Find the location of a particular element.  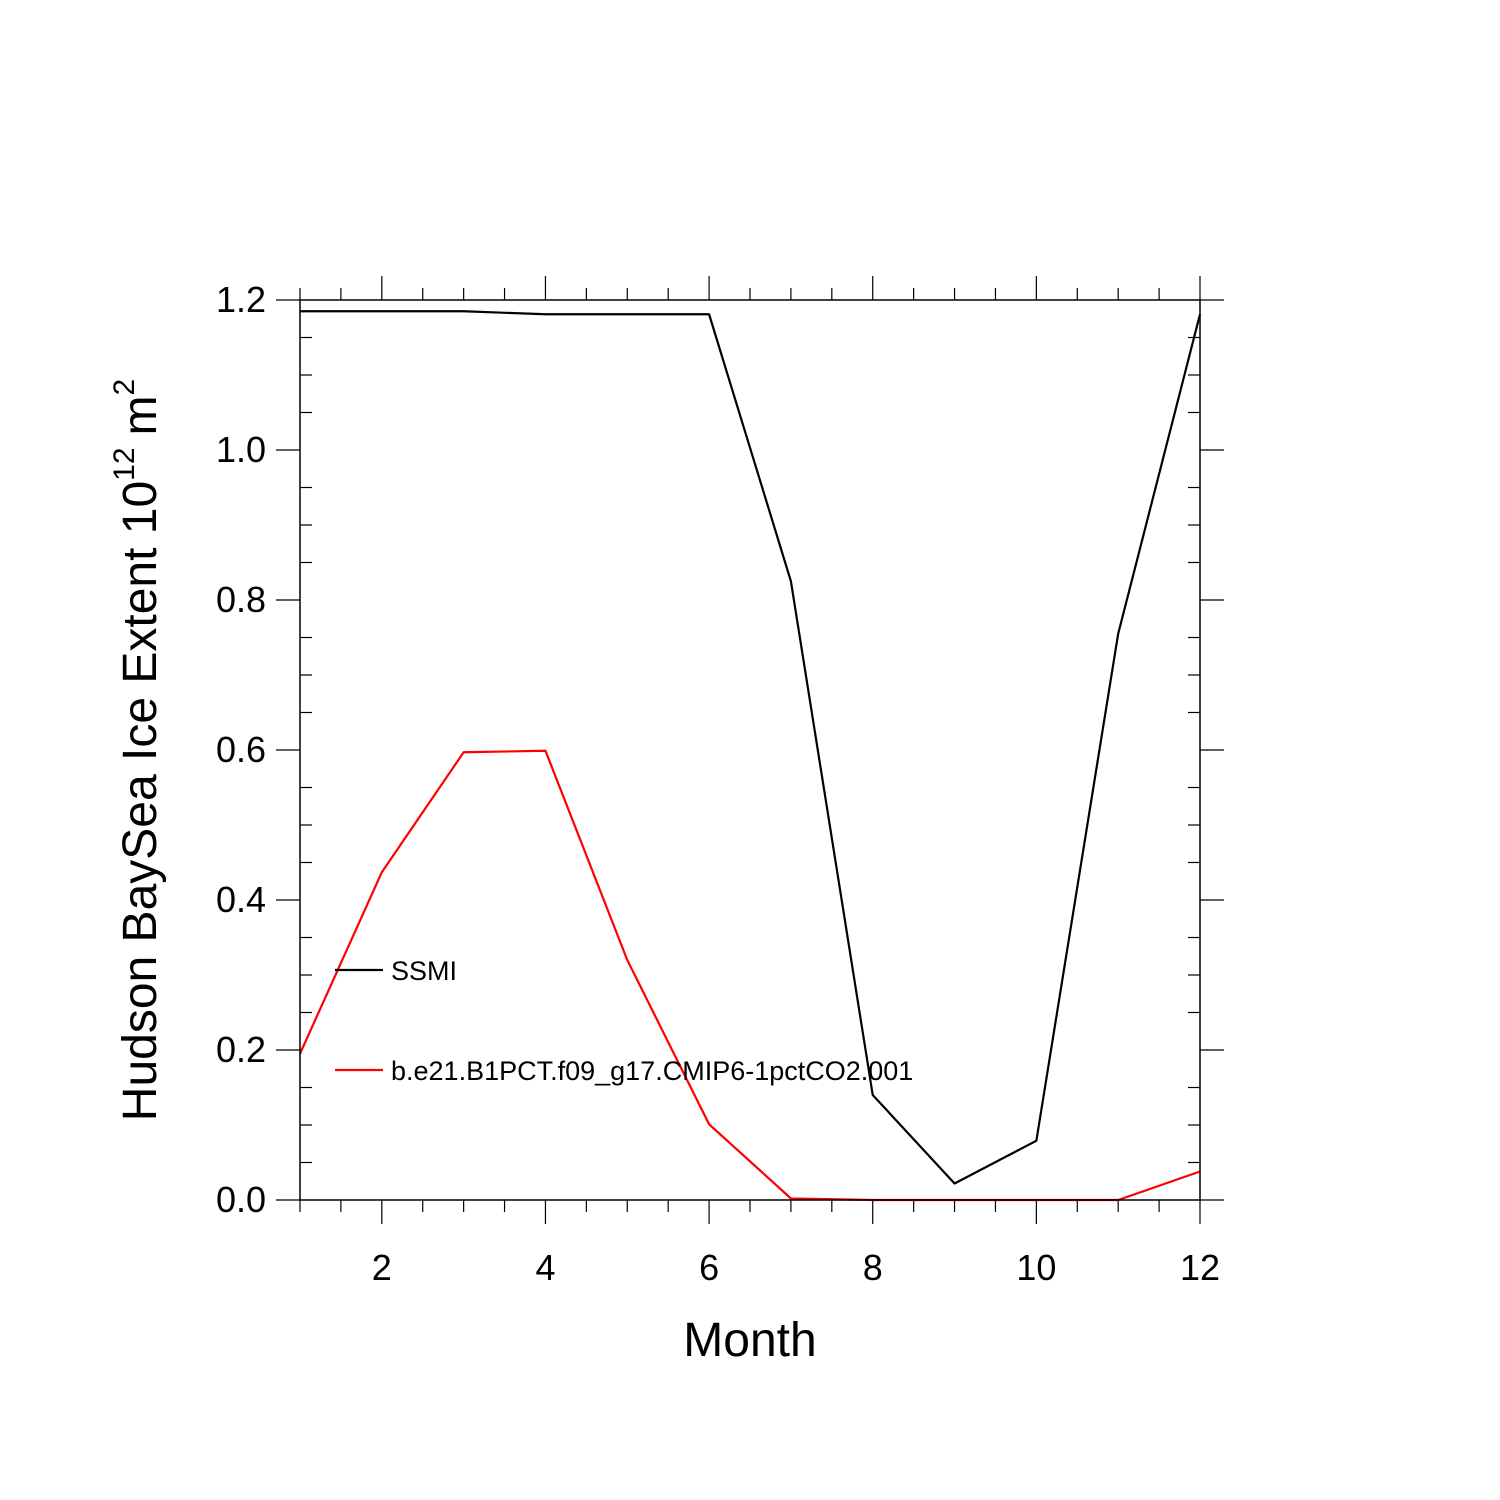

y-tick-label: 1.0 is located at coordinates (241, 449).